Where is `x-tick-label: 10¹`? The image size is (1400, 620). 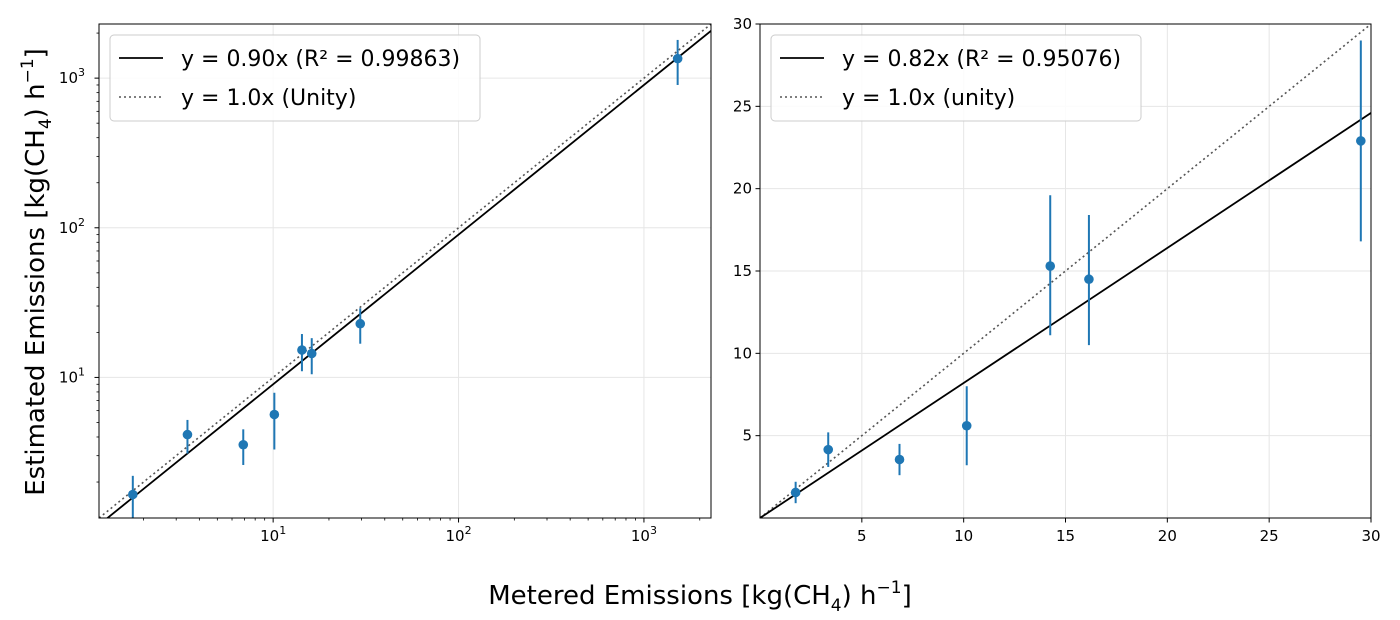 x-tick-label: 10¹ is located at coordinates (273, 534).